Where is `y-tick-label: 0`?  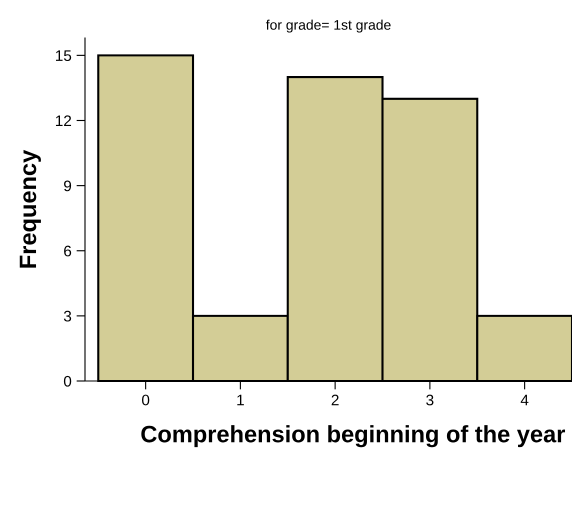
y-tick-label: 0 is located at coordinates (68, 381).